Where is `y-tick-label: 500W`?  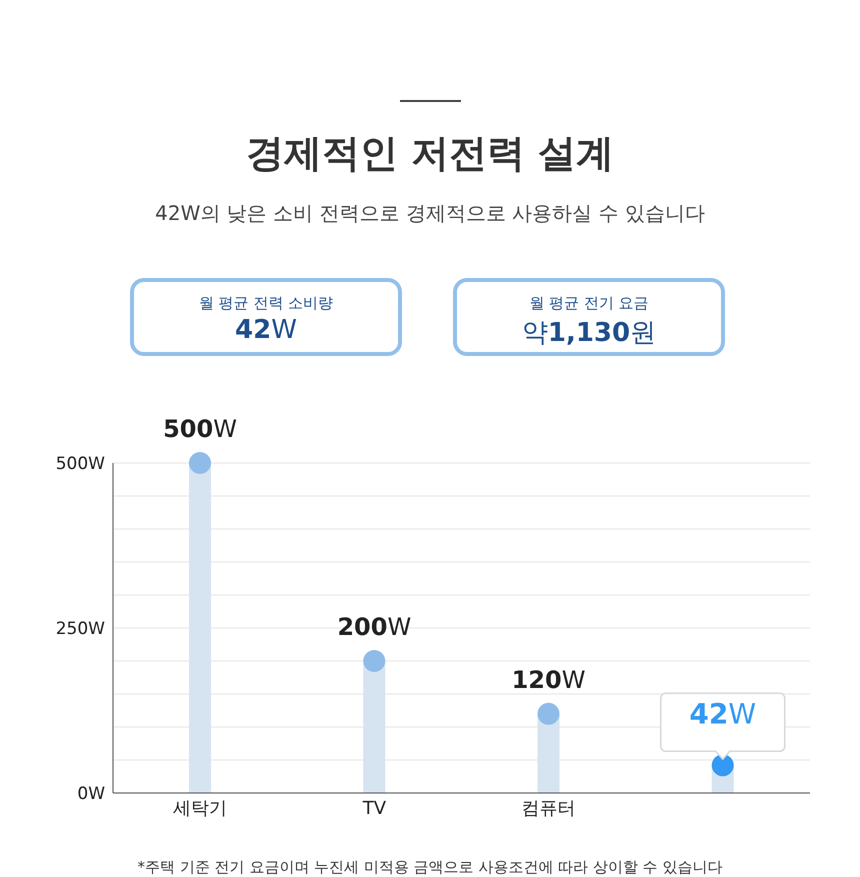
y-tick-label: 500W is located at coordinates (81, 464).